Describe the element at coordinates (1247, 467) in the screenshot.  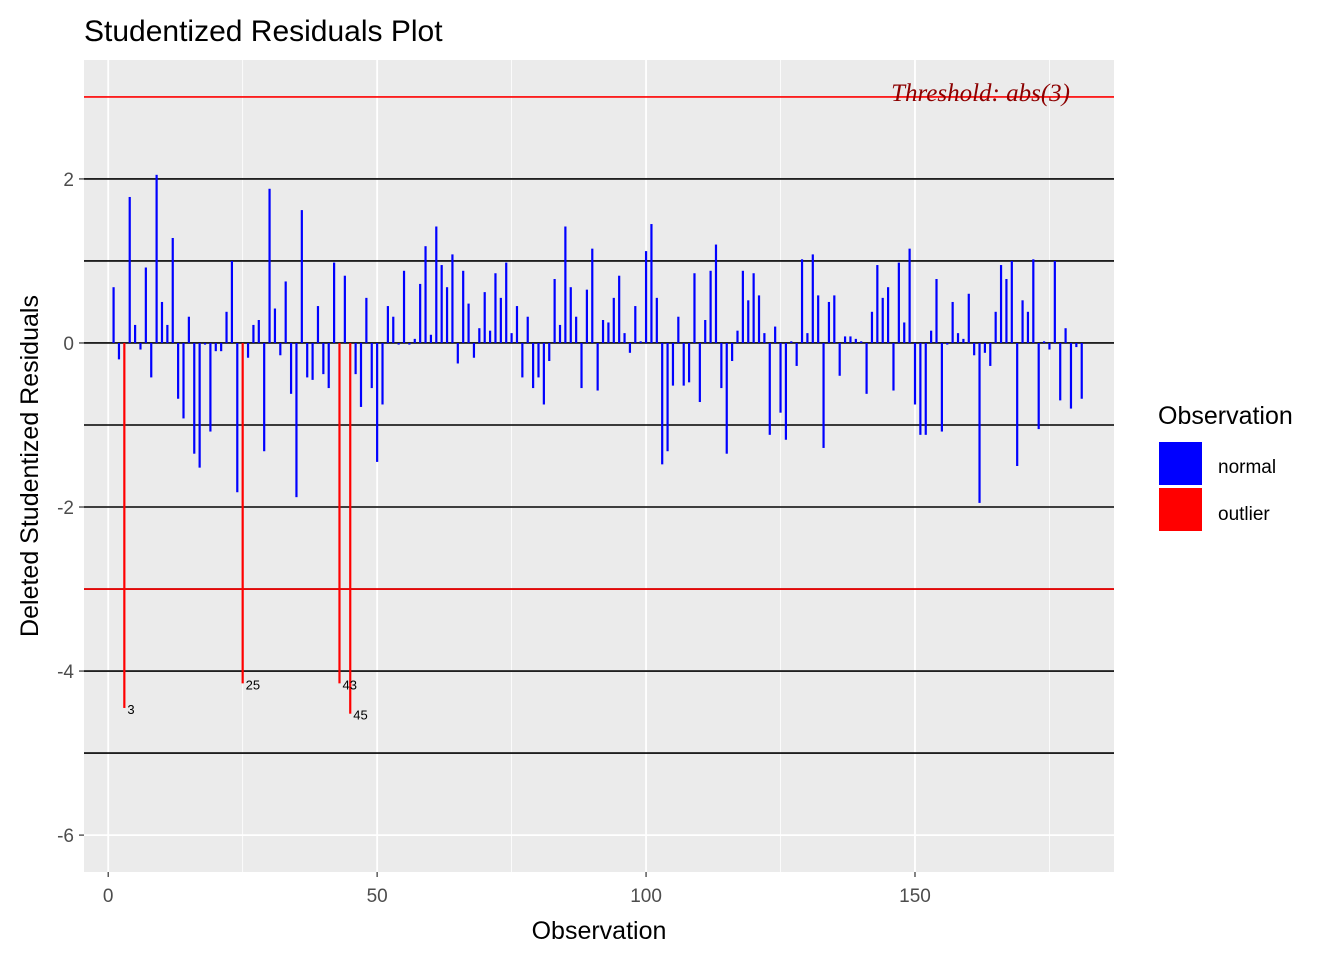
I see `legend-label-normal: normal` at that location.